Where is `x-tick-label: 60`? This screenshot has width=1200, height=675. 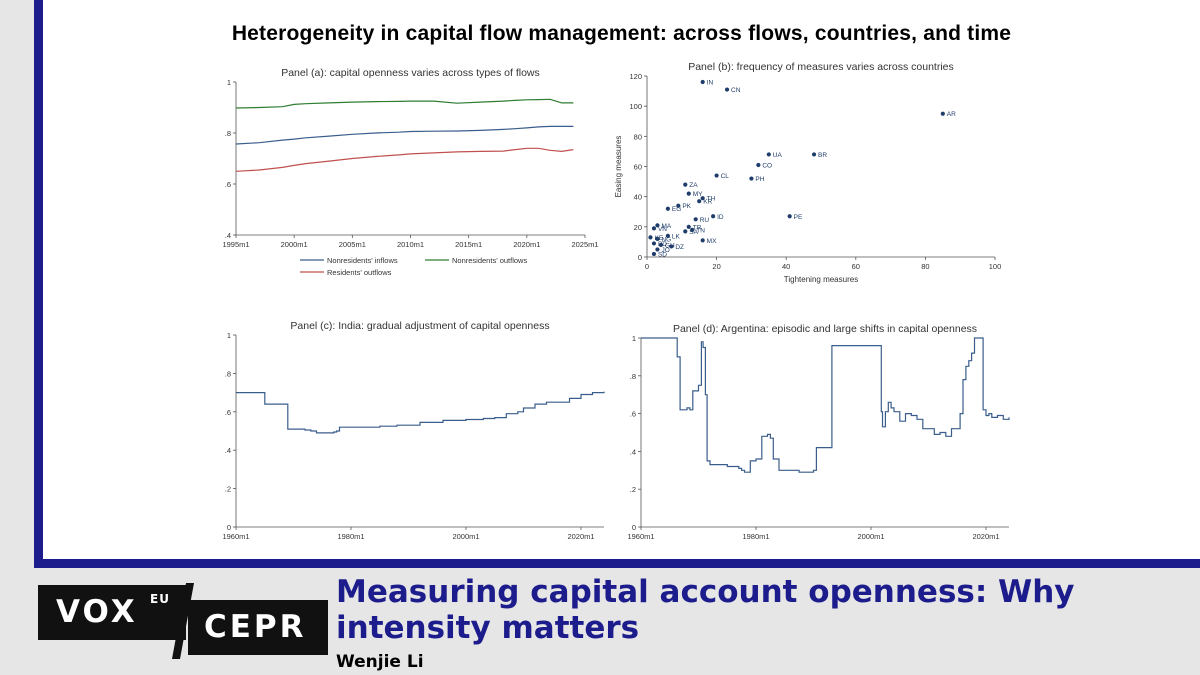 x-tick-label: 60 is located at coordinates (856, 266).